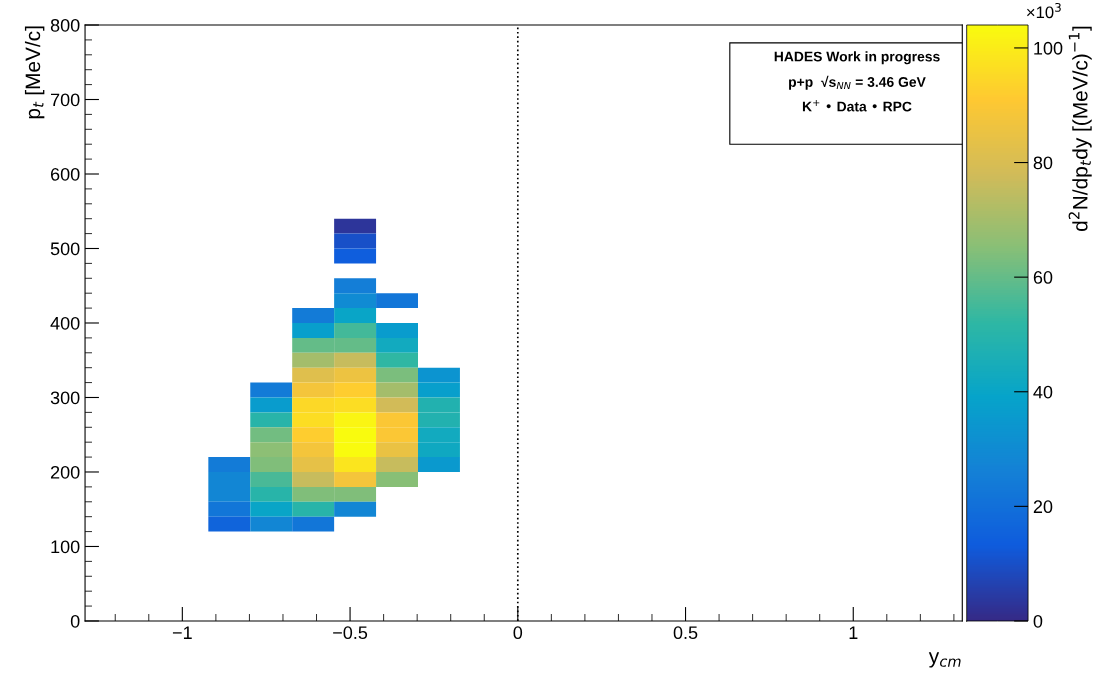 Image resolution: width=1096 pixels, height=676 pixels. What do you see at coordinates (853, 632) in the screenshot?
I see `x-tick-label: 1` at bounding box center [853, 632].